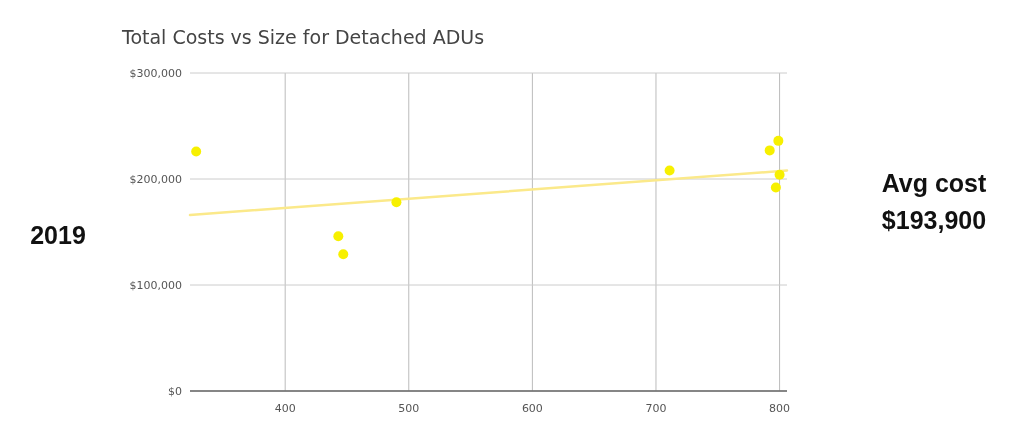  What do you see at coordinates (934, 201) in the screenshot?
I see `text: Avg cost $193,900` at bounding box center [934, 201].